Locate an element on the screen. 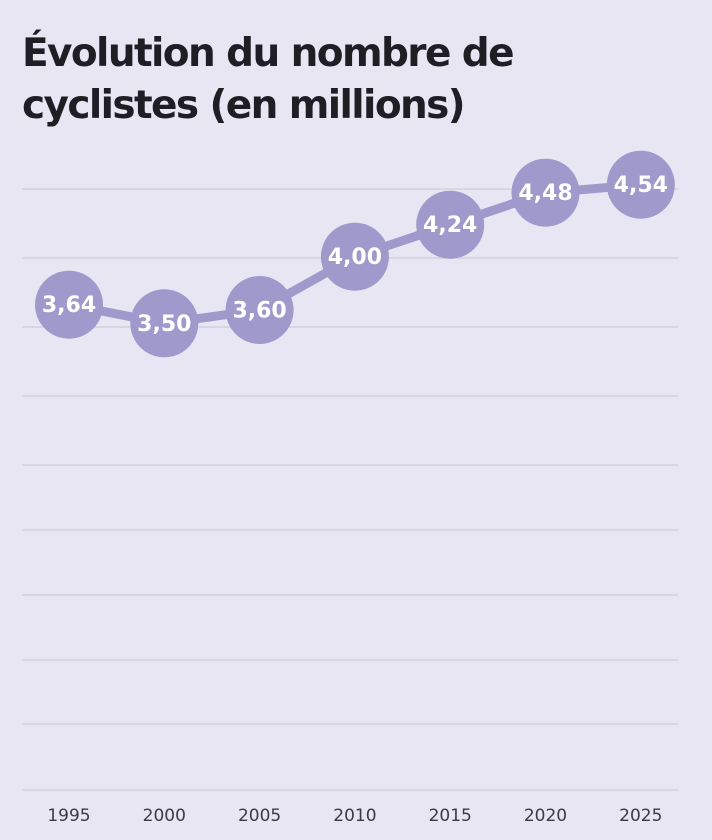  data-point-2015 is located at coordinates (450, 224).